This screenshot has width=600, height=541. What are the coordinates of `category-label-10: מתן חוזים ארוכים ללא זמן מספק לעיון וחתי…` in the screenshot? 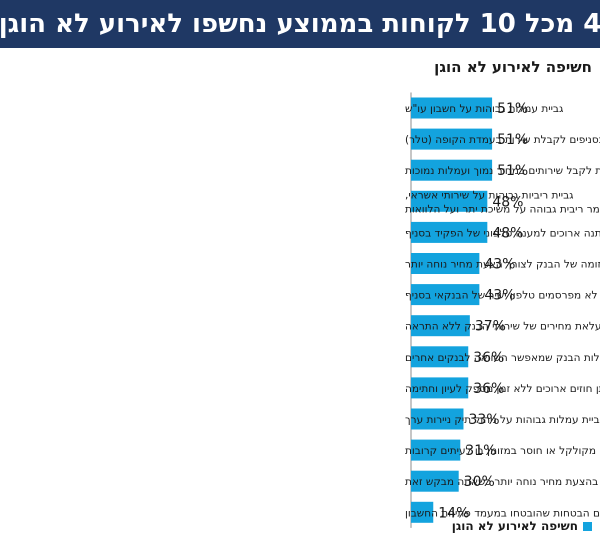 It's located at (502, 389).